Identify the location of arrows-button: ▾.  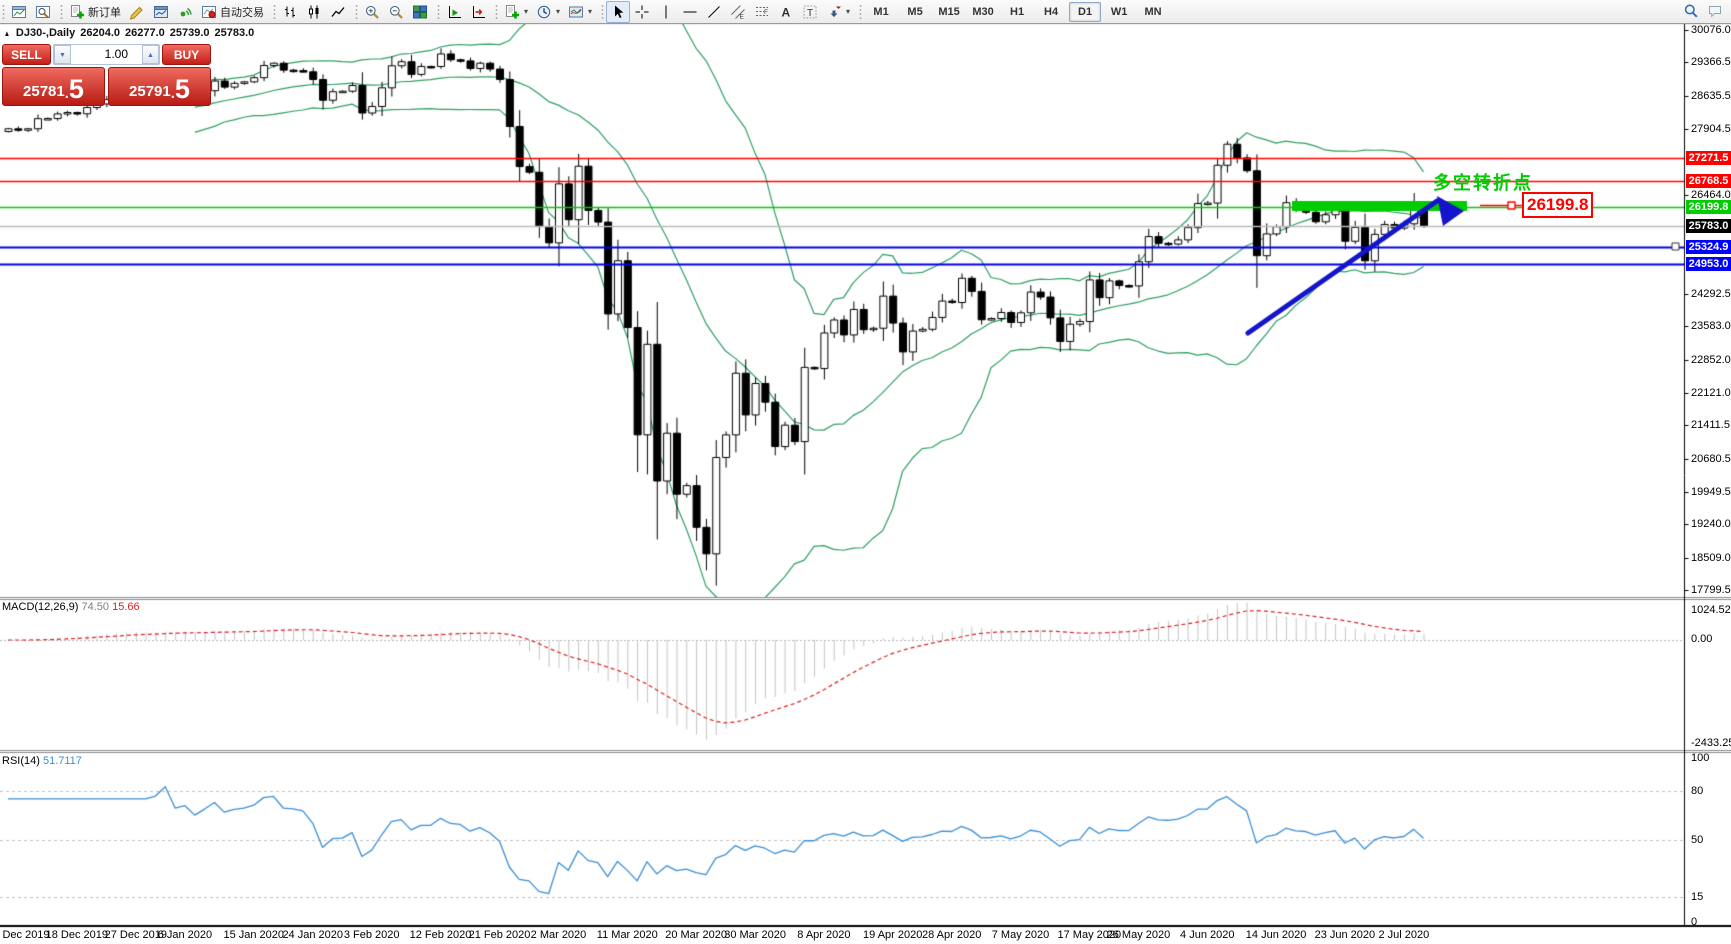
(838, 12).